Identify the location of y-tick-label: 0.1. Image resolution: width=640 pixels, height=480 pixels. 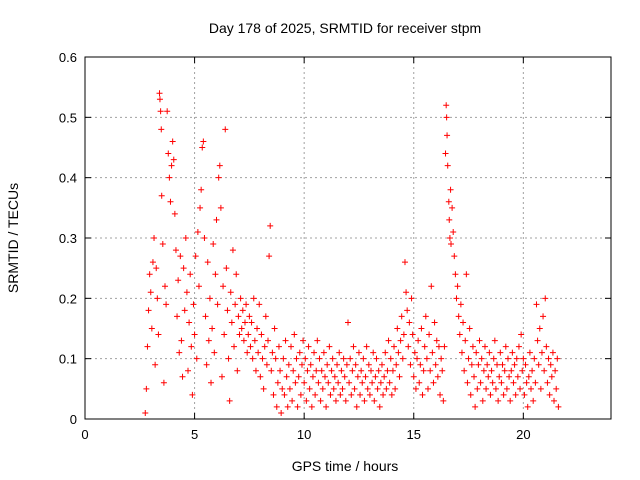
(68, 359).